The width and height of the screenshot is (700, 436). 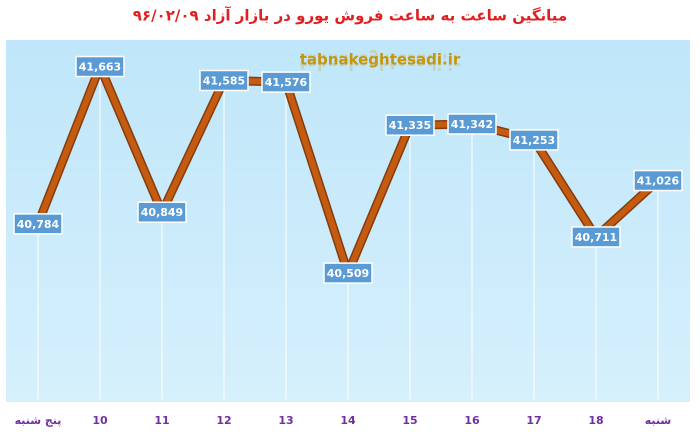 What do you see at coordinates (161, 420) in the screenshot?
I see `x-tick-label: 11` at bounding box center [161, 420].